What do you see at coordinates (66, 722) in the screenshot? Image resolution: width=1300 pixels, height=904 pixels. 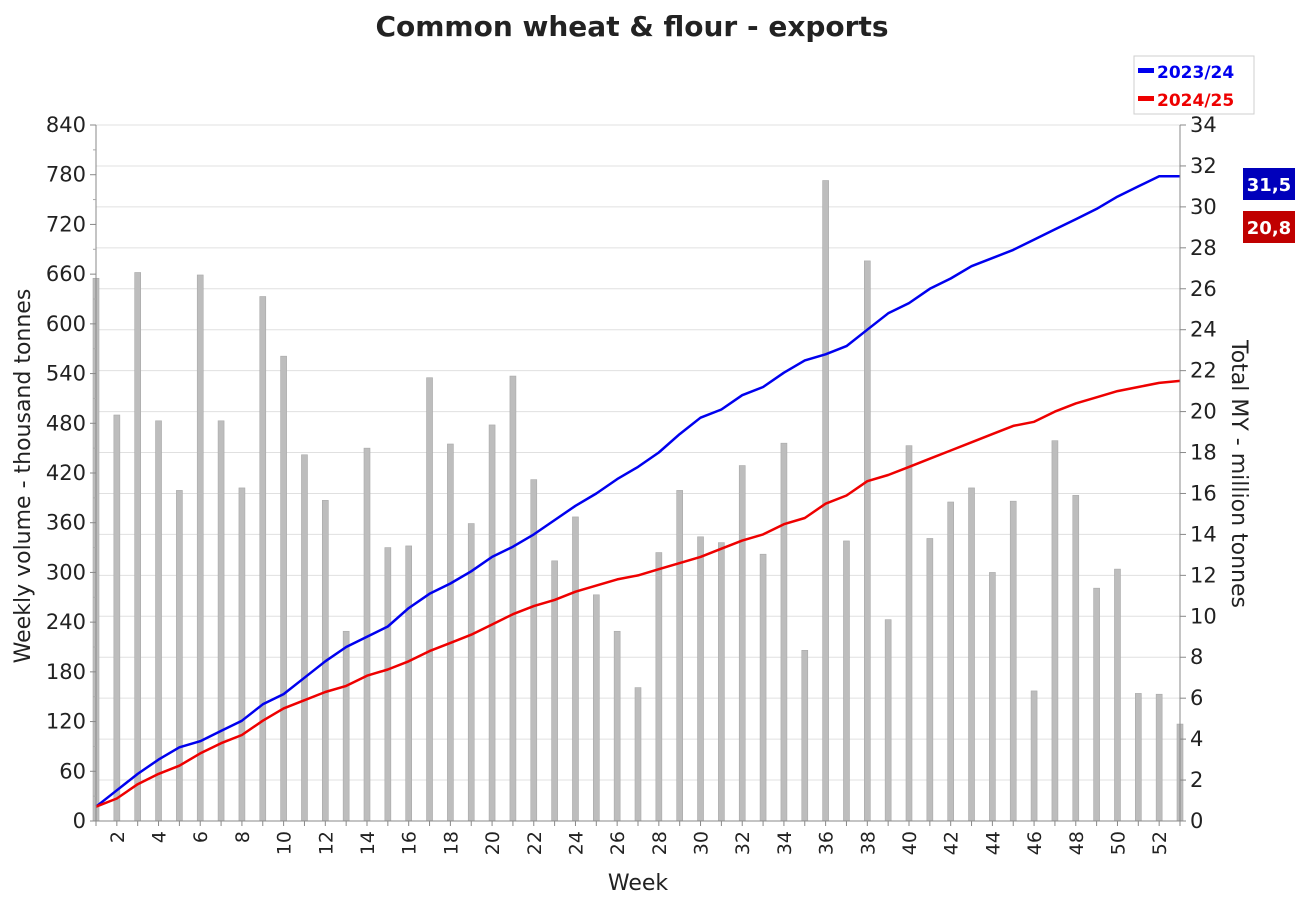 I see `left-tick-label: 120` at bounding box center [66, 722].